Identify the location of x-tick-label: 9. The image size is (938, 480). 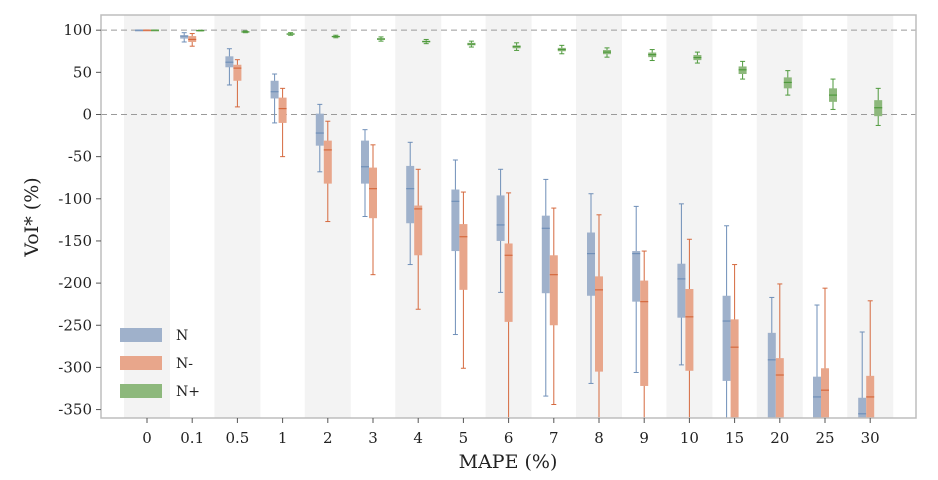
(644, 438).